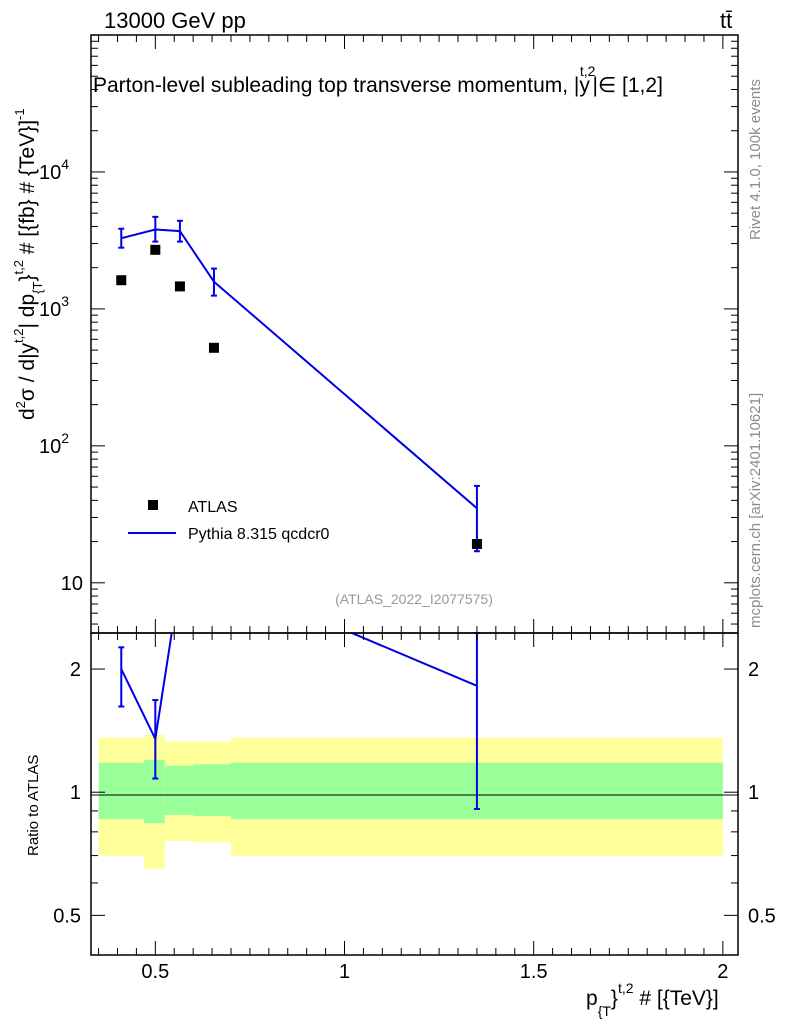  Describe the element at coordinates (299, 688) in the screenshot. I see `ratio-pythia-line` at that location.